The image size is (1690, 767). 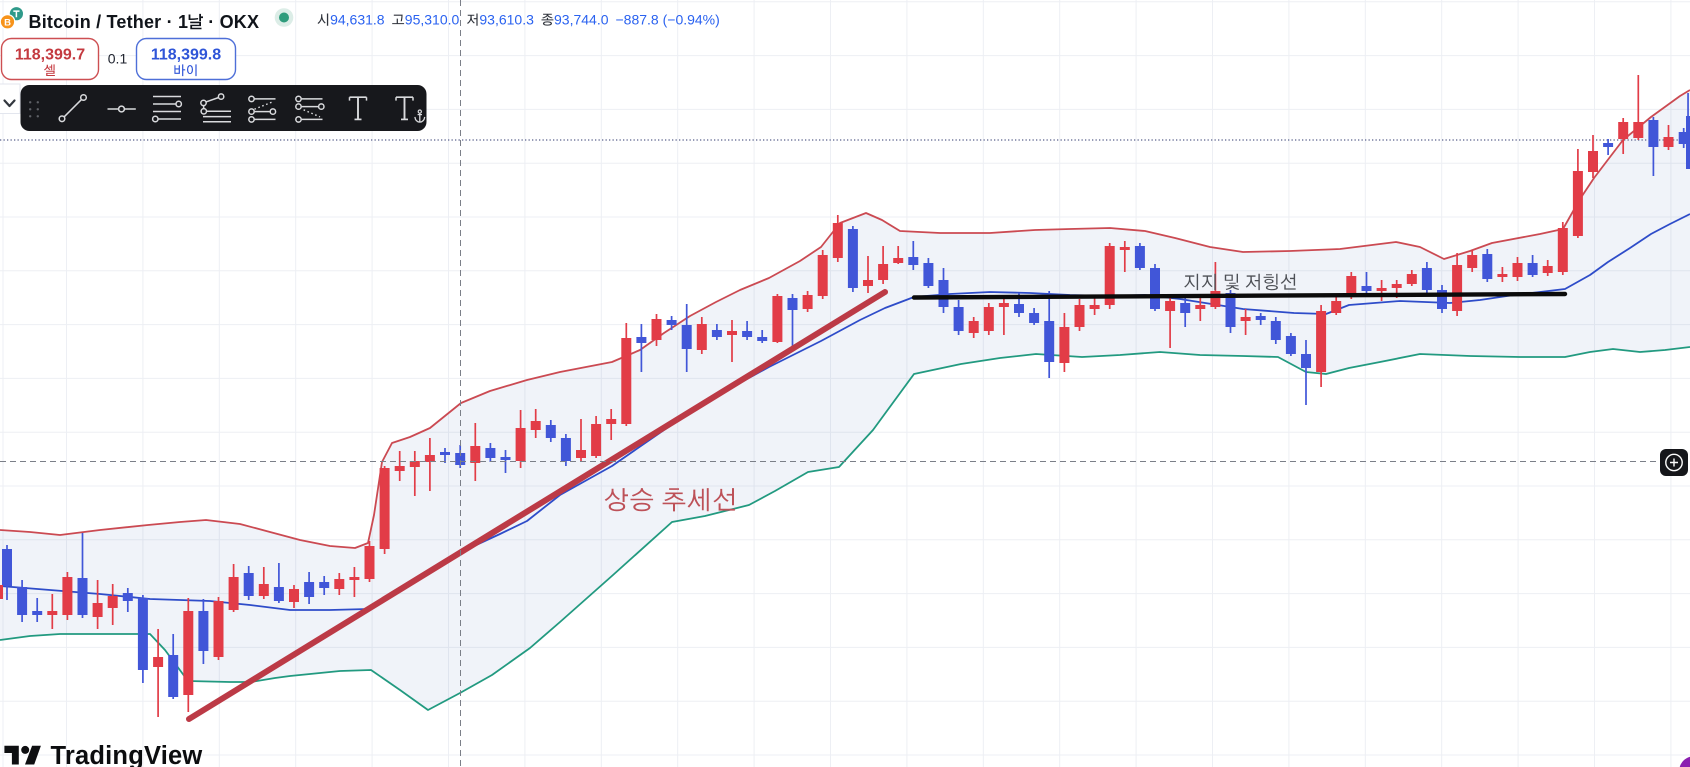 I want to click on svg-text: 93,610.3, so click(x=506, y=20).